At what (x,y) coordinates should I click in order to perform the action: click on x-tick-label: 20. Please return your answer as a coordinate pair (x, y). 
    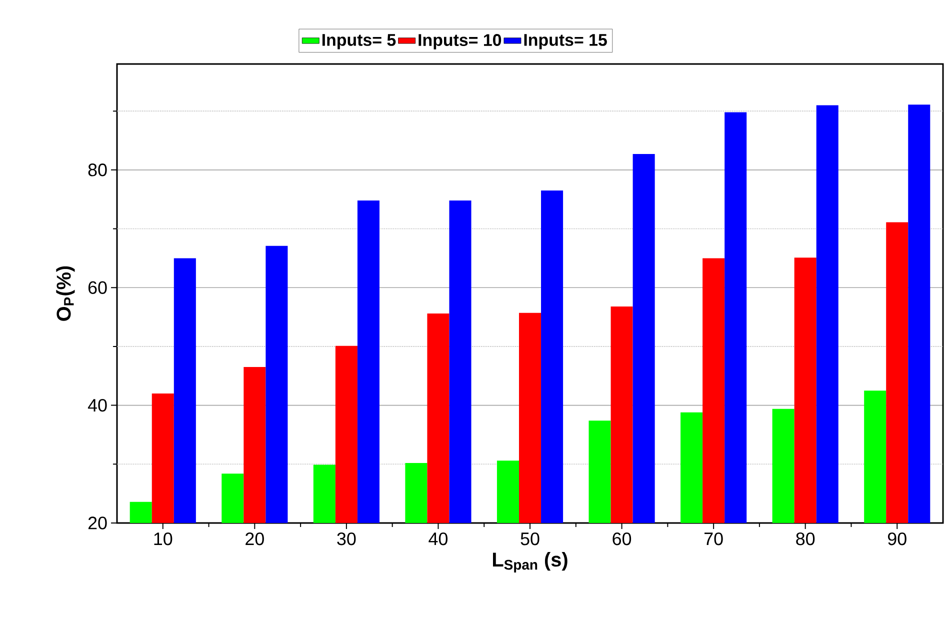
    Looking at the image, I should click on (255, 539).